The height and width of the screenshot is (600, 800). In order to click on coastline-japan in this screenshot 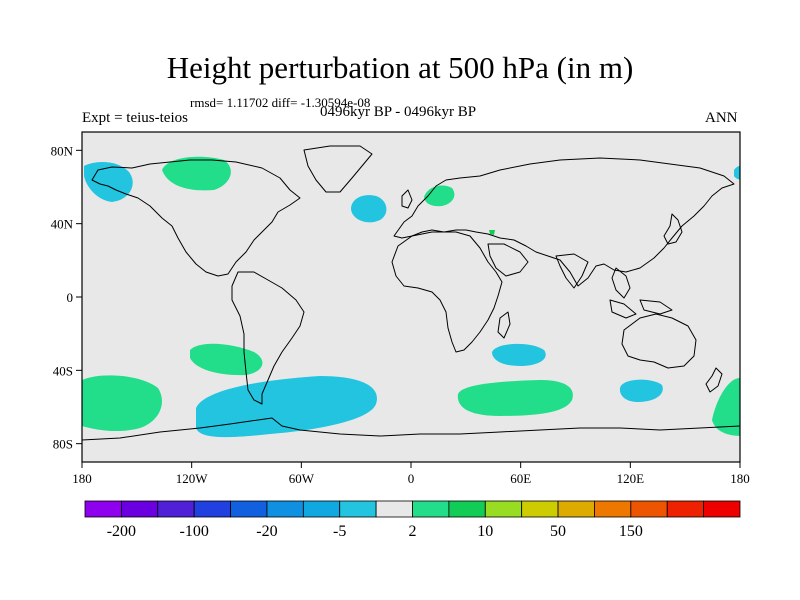, I will do `click(673, 229)`.